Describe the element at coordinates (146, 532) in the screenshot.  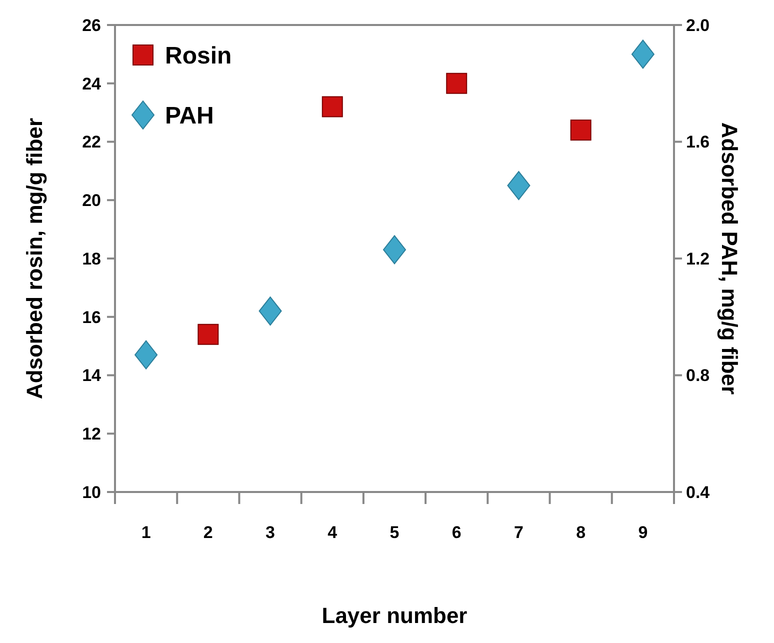
I see `x-tick-label: 1` at that location.